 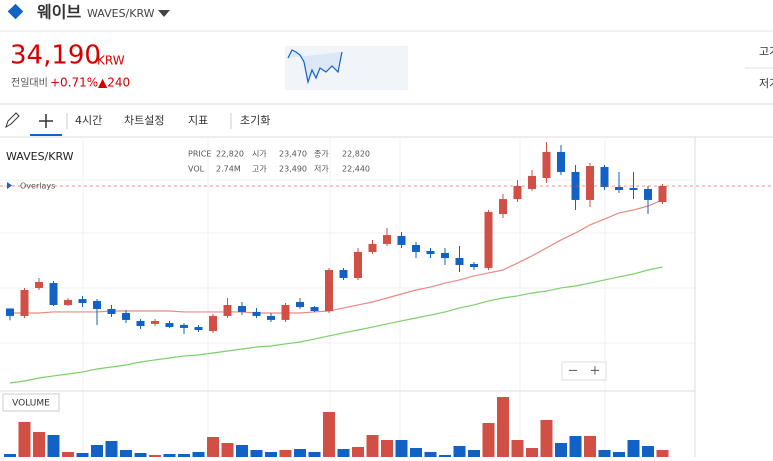 I want to click on chart-title: WAVES/KRW, so click(x=40, y=156).